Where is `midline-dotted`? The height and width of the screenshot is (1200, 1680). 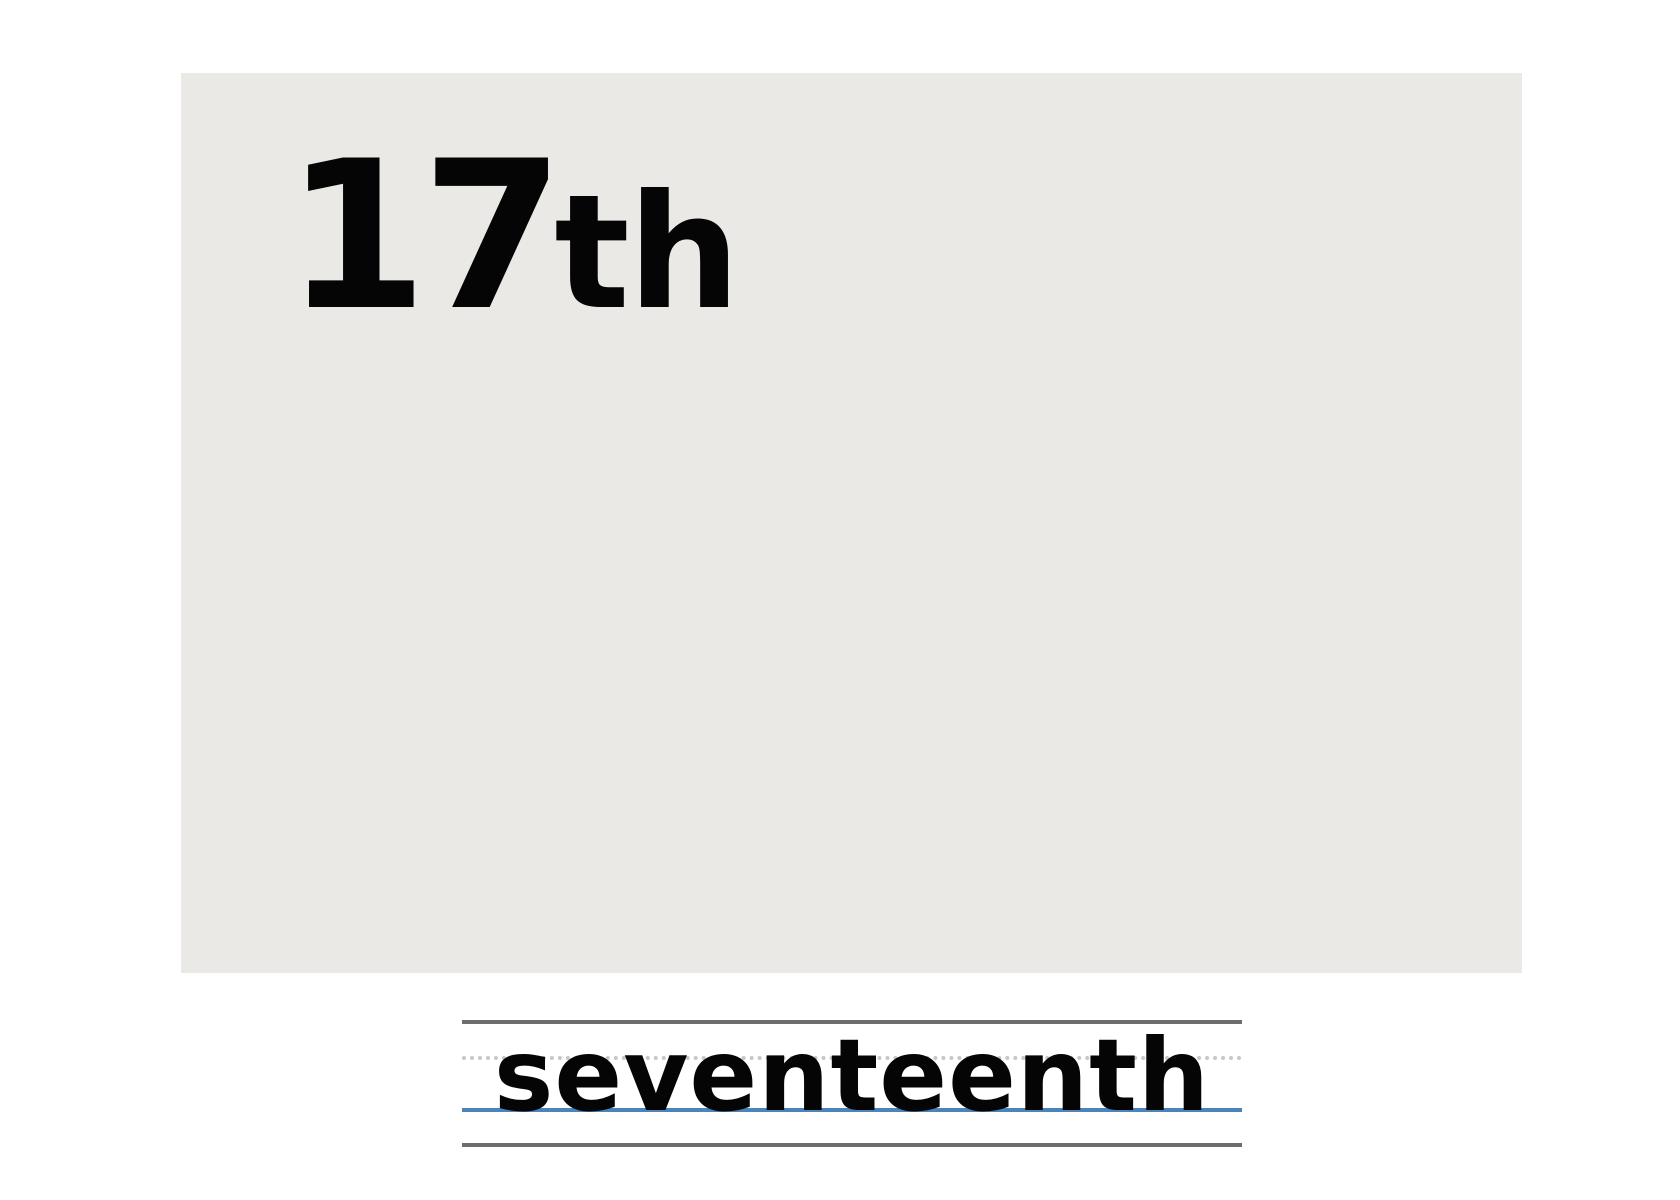 midline-dotted is located at coordinates (852, 1058).